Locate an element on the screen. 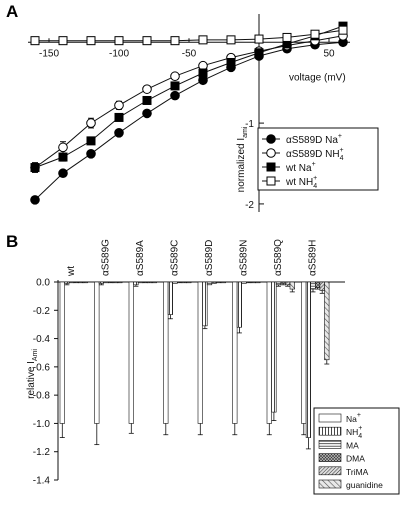  bar-group: αS589C is located at coordinates (177, 338).